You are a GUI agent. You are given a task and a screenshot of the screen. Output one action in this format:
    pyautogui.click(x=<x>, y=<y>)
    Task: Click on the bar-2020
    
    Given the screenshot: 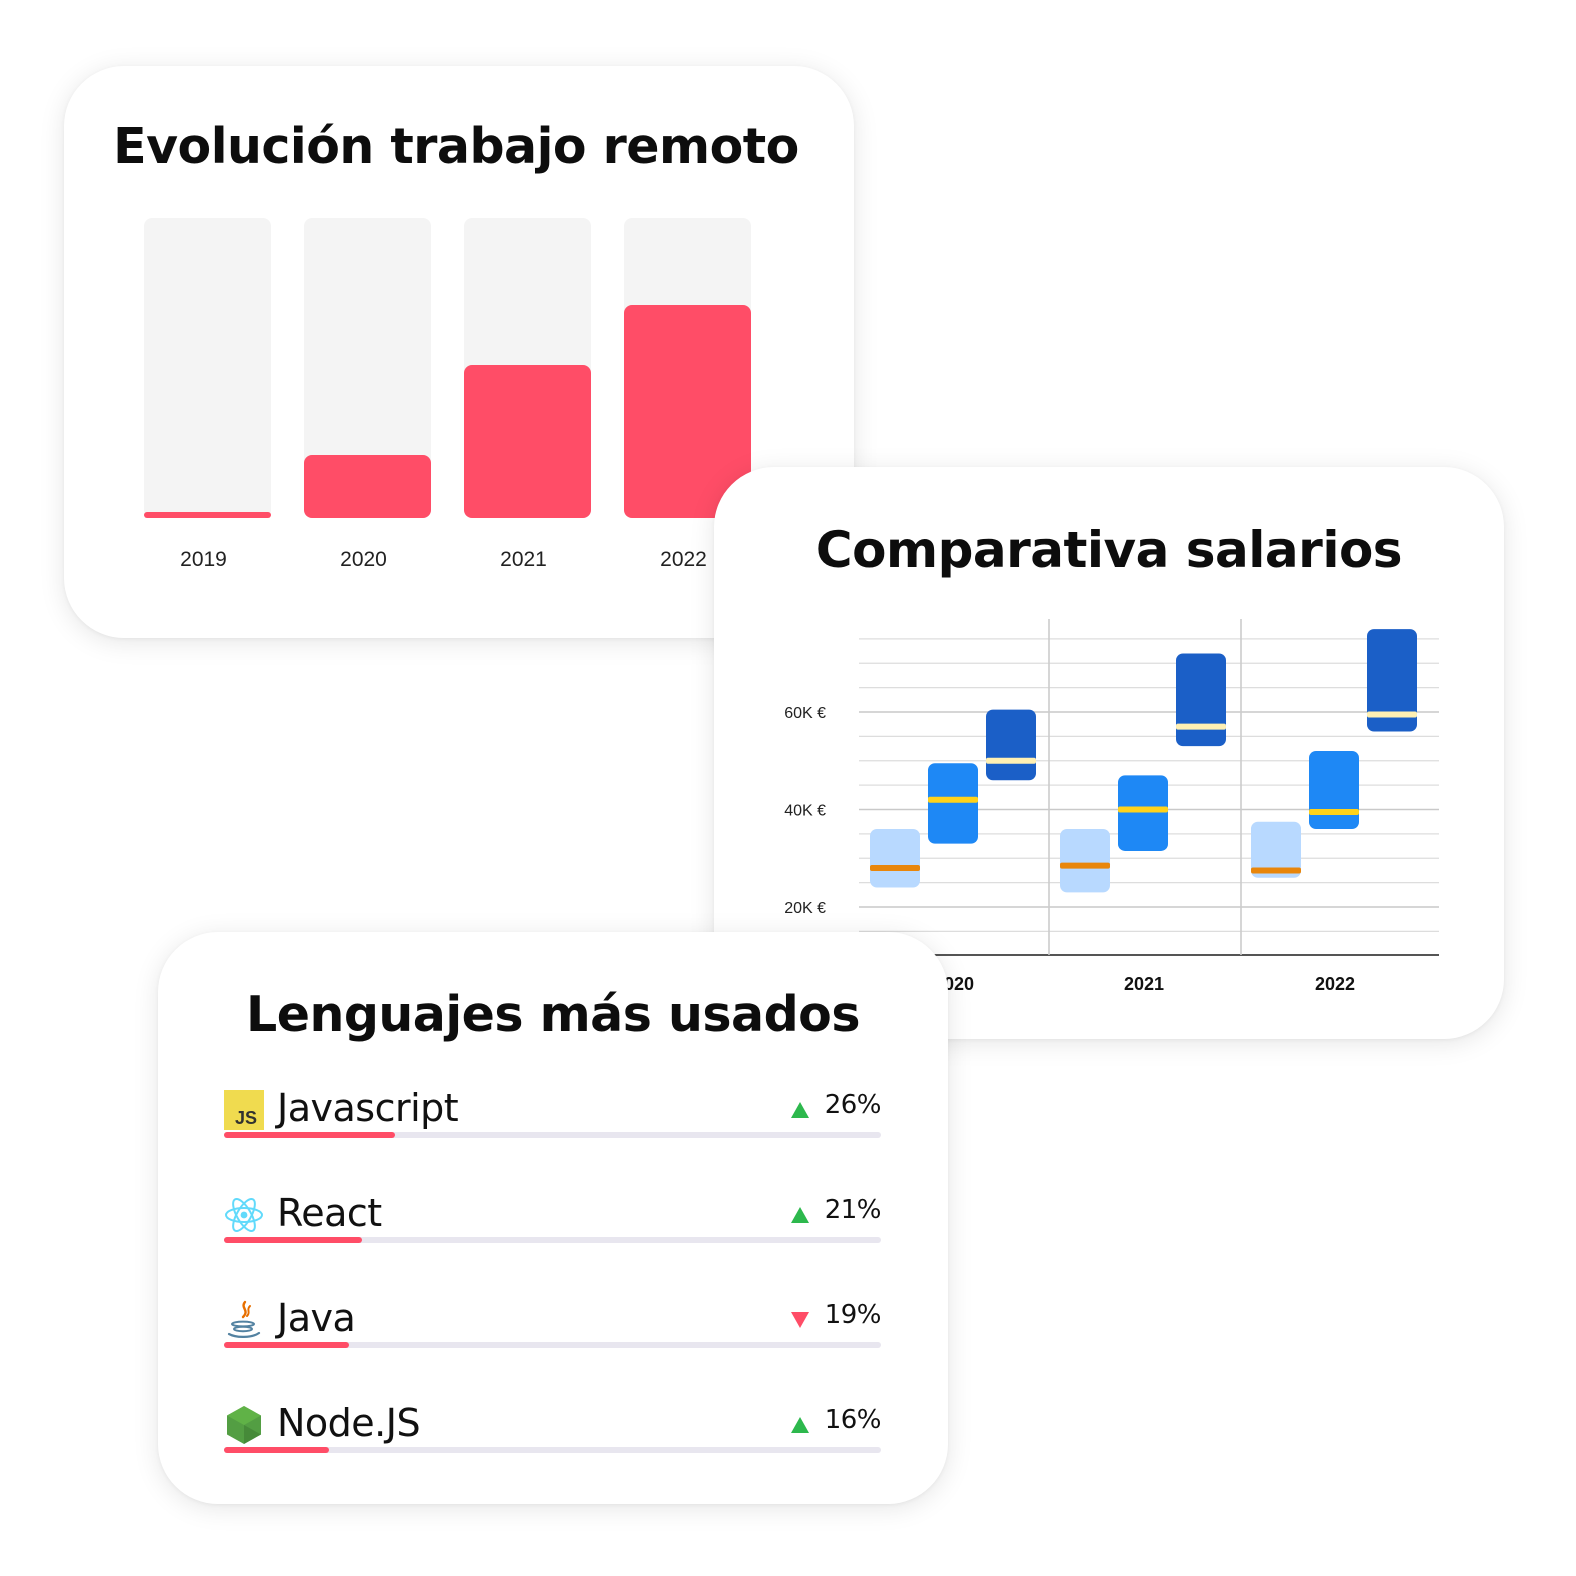 What is the action you would take?
    pyautogui.click(x=367, y=486)
    